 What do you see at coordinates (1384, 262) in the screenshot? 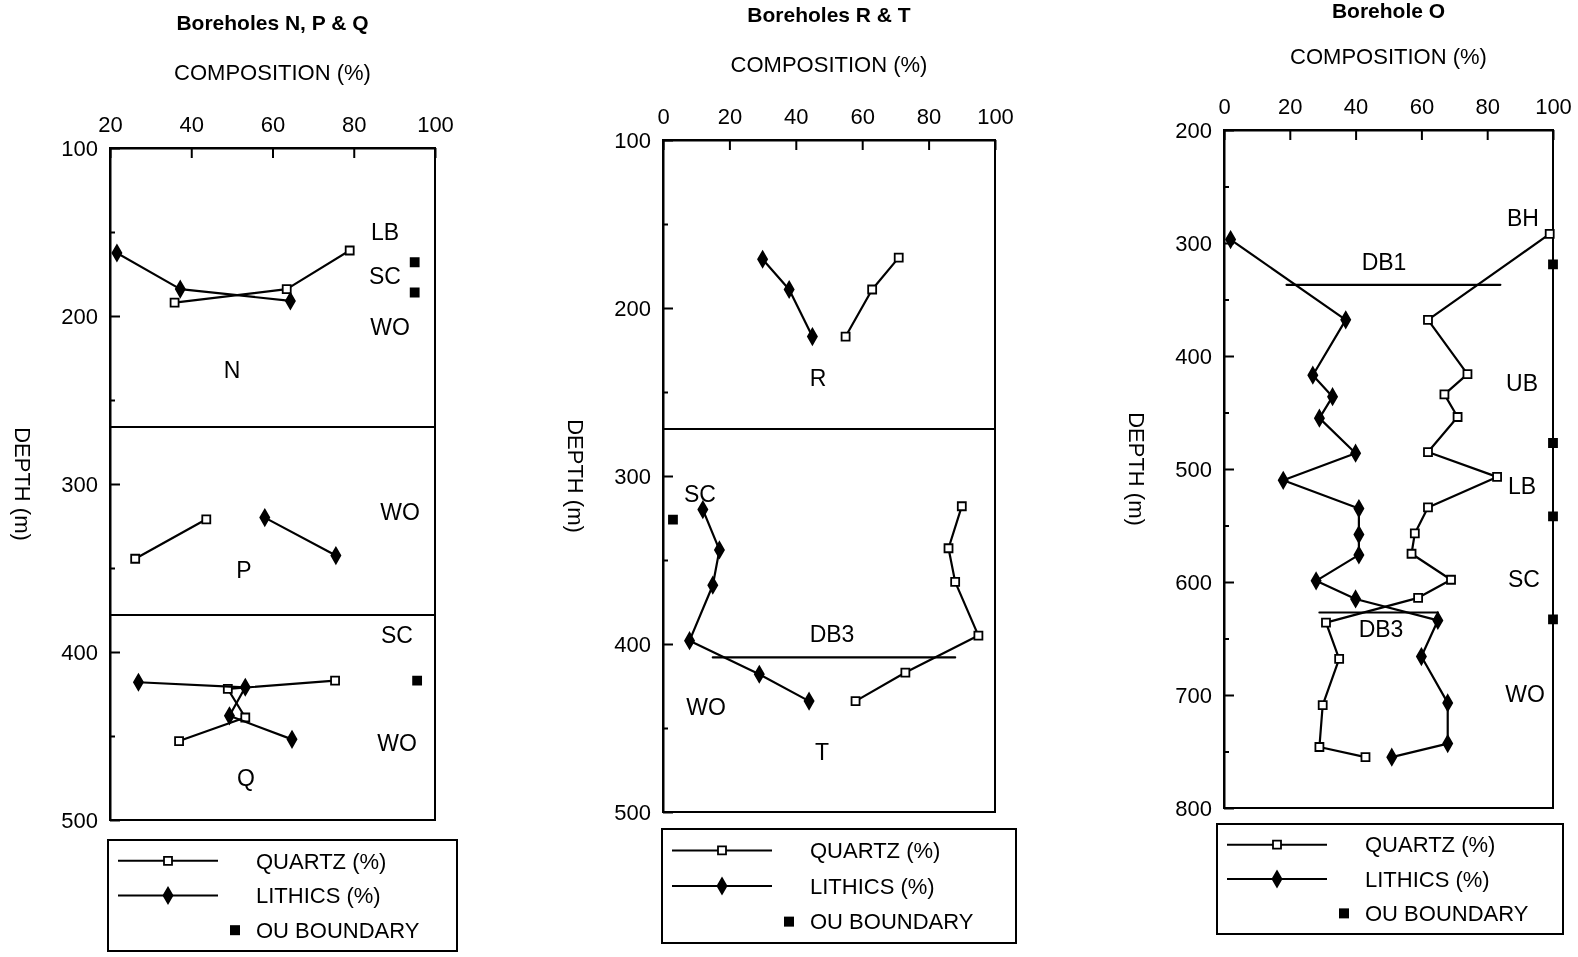
I see `annotation: DB1` at bounding box center [1384, 262].